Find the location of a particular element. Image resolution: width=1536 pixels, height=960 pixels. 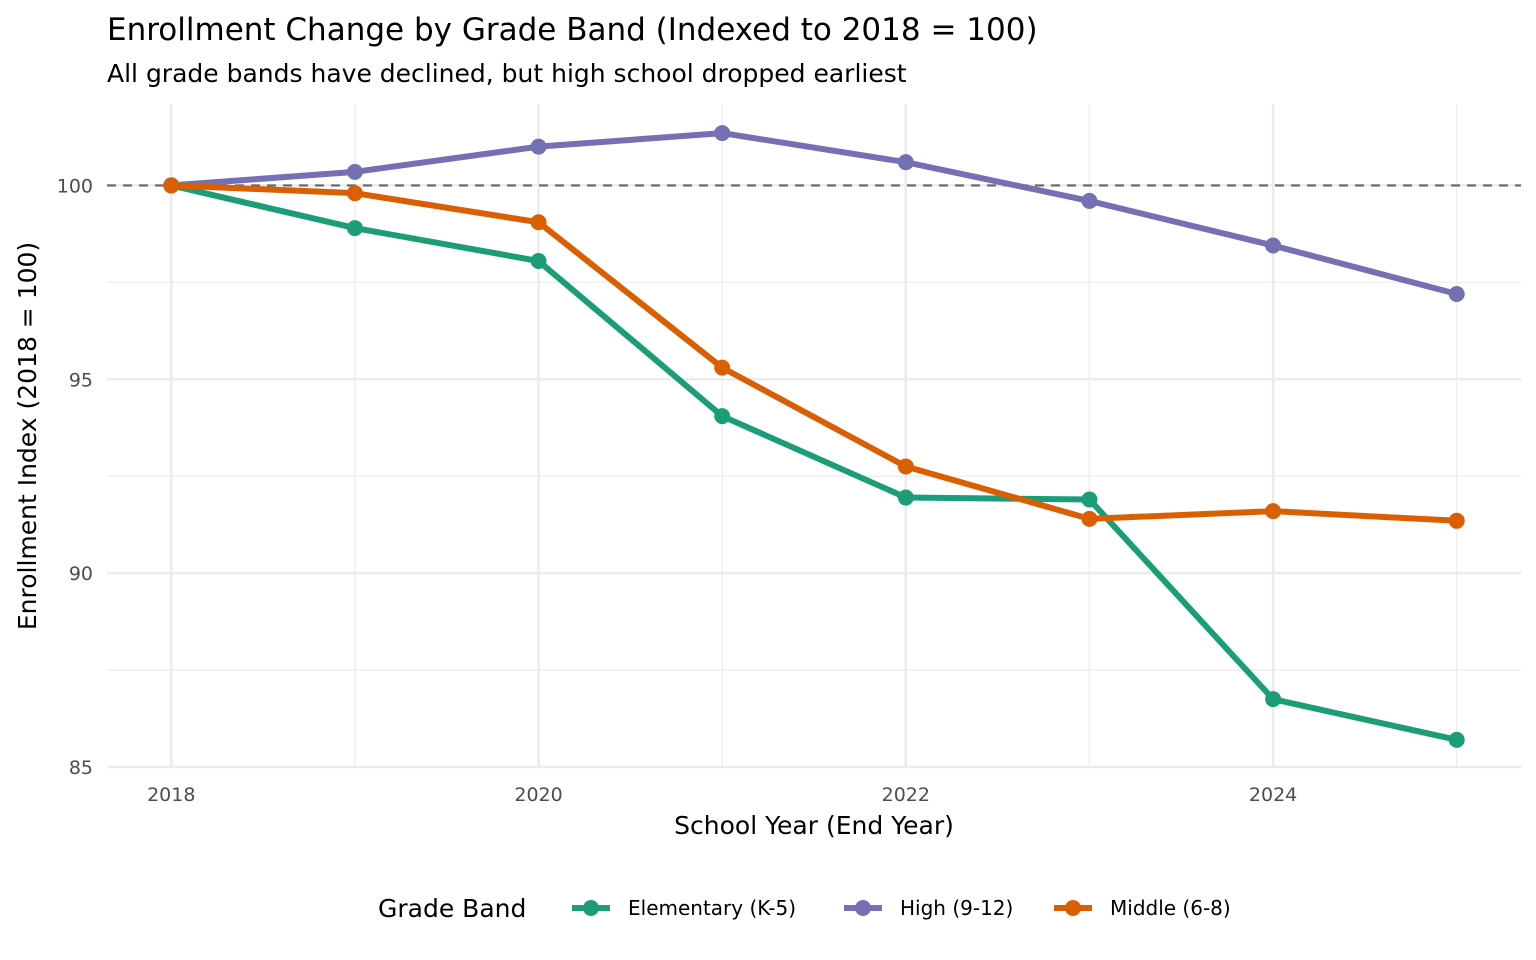

y-tick-label: 90 is located at coordinates (81, 574).